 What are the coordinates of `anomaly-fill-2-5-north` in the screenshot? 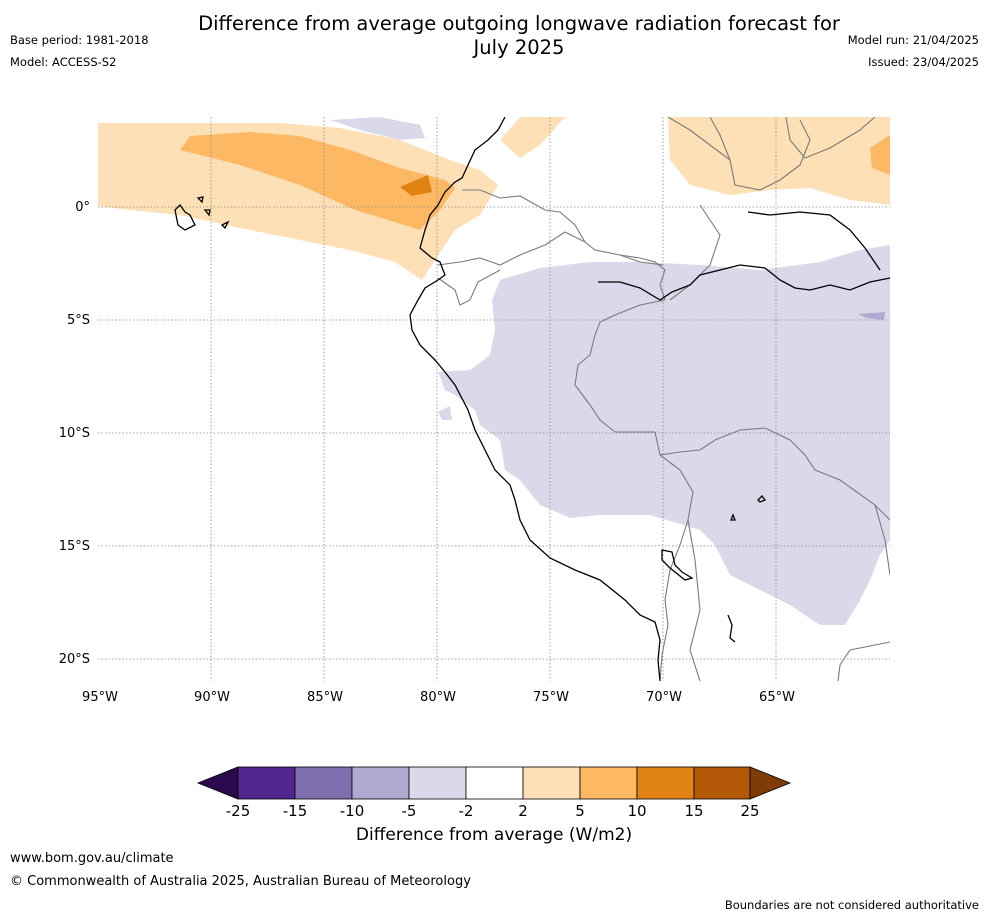 It's located at (532, 137).